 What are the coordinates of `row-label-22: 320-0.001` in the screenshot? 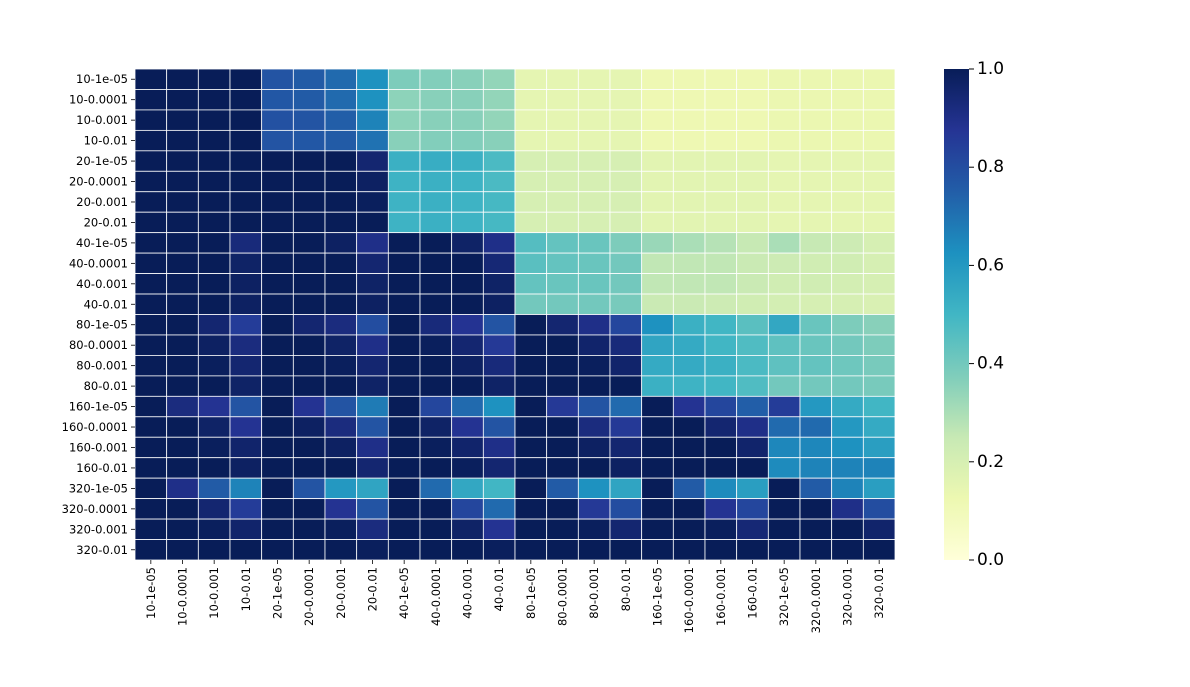 It's located at (98, 529).